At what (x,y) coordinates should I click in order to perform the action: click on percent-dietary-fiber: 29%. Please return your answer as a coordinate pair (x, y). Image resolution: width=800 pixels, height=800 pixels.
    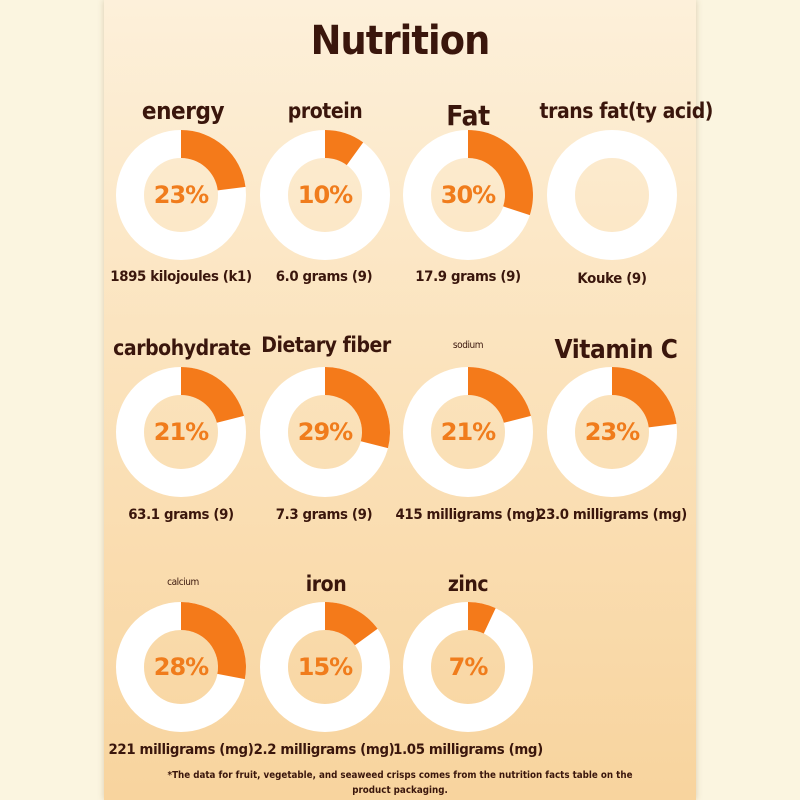
    Looking at the image, I should click on (325, 432).